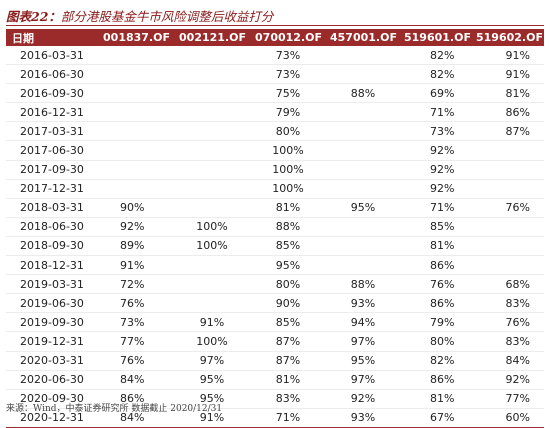 This screenshot has height=428, width=550. I want to click on row-date-cell: 2019-03-31, so click(52, 284).